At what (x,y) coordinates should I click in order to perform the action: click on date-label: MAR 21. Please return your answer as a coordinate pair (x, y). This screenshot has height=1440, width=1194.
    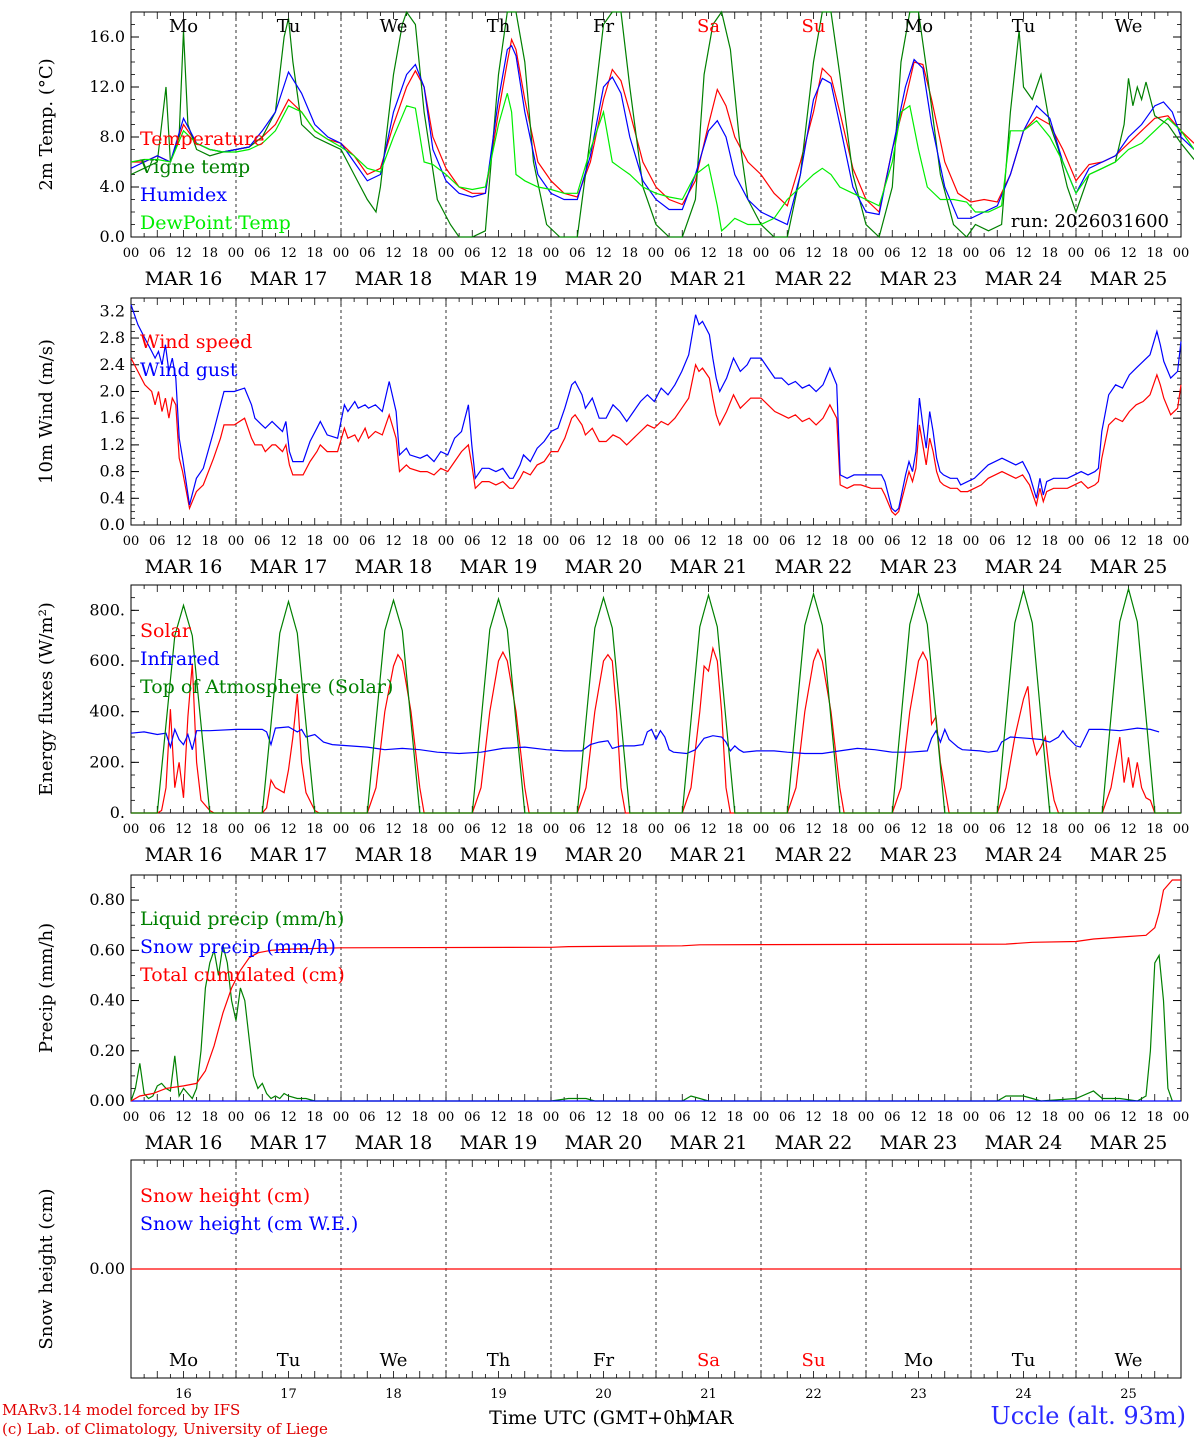
    Looking at the image, I should click on (709, 855).